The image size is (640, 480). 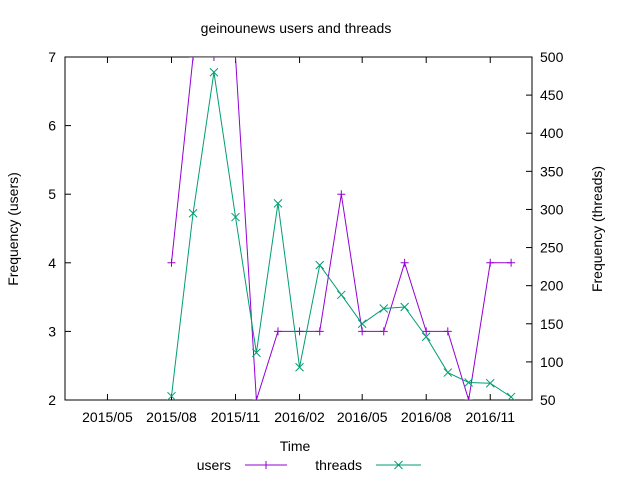 I want to click on y2-tick-label: 400, so click(x=552, y=133).